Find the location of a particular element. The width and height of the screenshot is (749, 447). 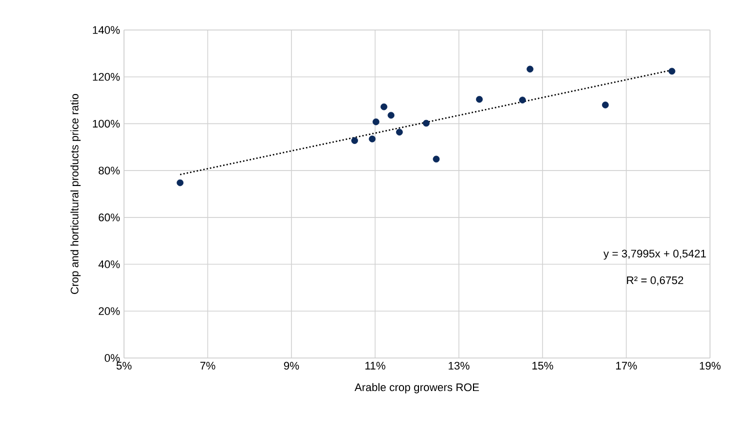

y-tick-label: 20% is located at coordinates (109, 311).